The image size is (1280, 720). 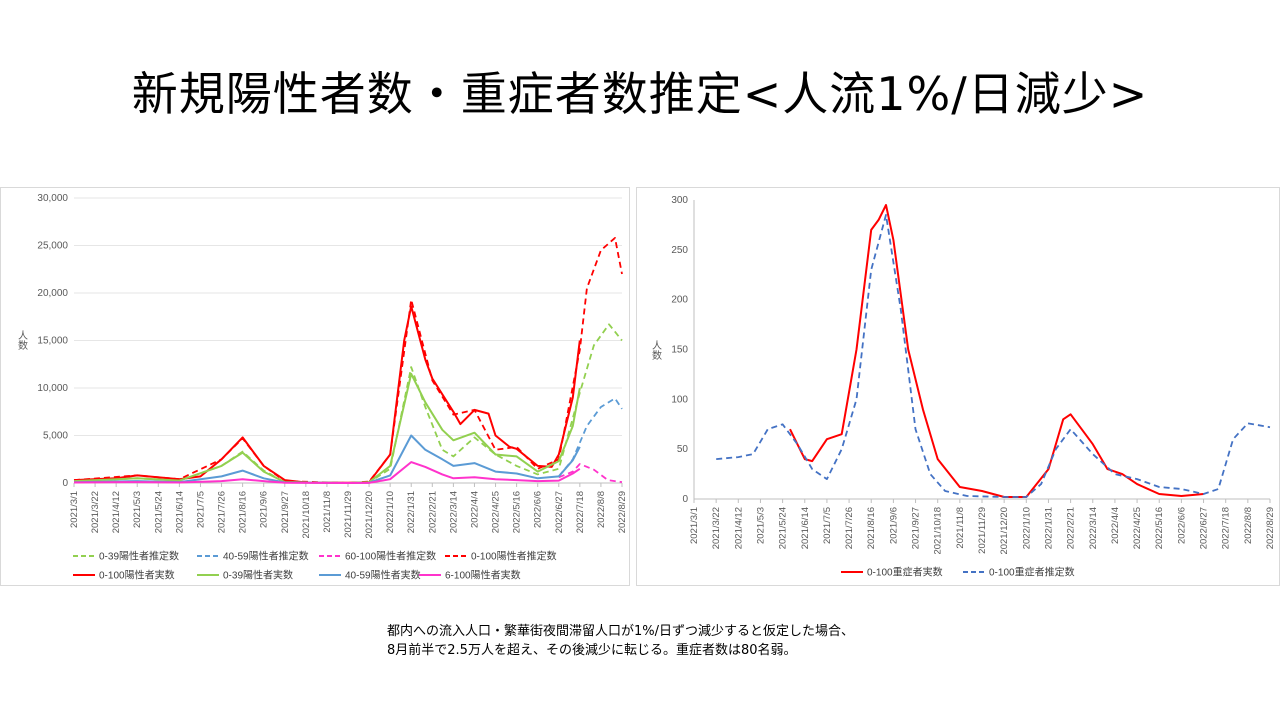 I want to click on legend-label: 0-39陽性者実数, so click(x=258, y=575).